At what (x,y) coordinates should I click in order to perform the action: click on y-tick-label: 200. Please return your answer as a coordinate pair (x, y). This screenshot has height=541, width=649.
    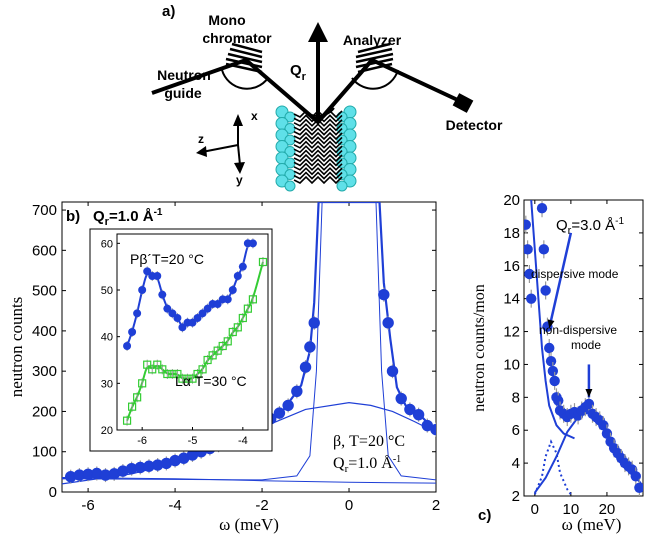
    Looking at the image, I should click on (44, 411).